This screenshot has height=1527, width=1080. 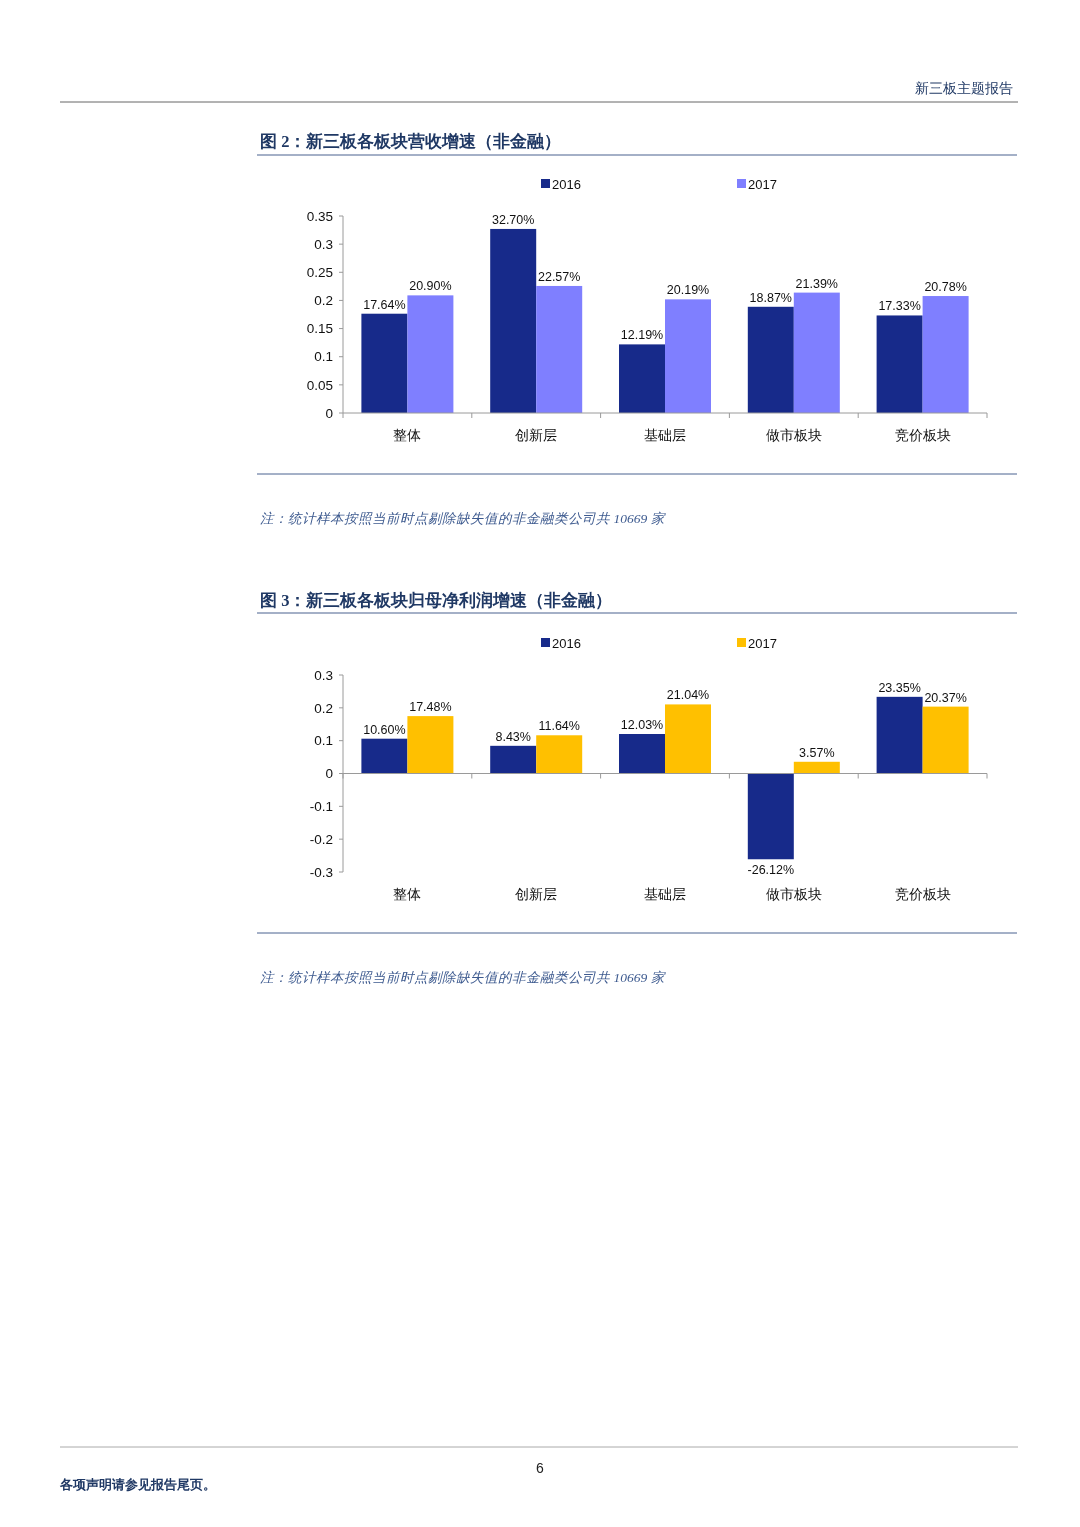 I want to click on y-tick-label: 0.15, so click(x=319, y=329).